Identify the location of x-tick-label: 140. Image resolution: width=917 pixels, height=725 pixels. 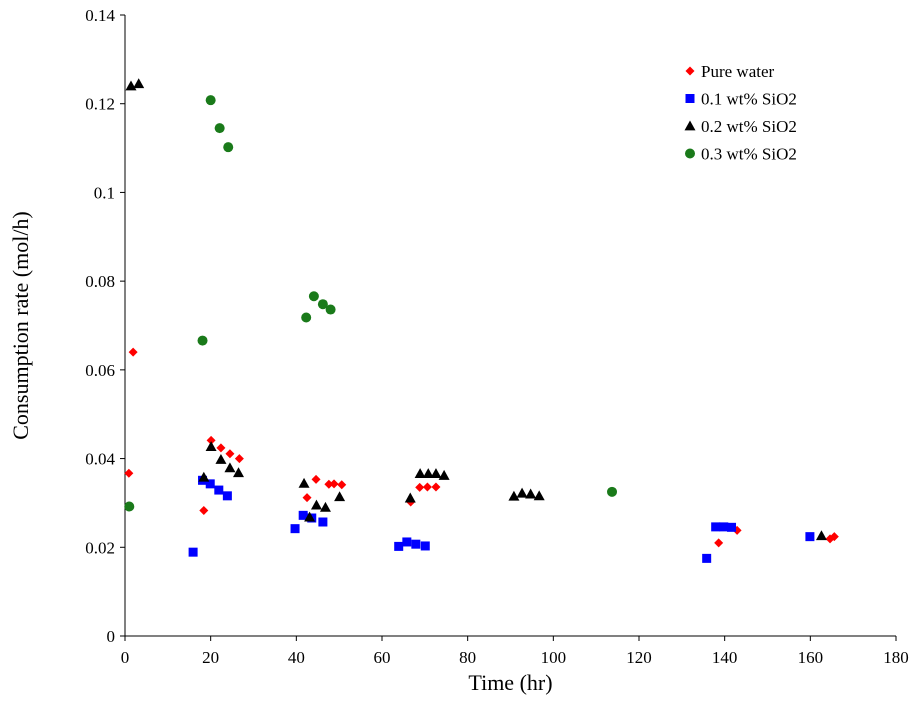
(725, 657).